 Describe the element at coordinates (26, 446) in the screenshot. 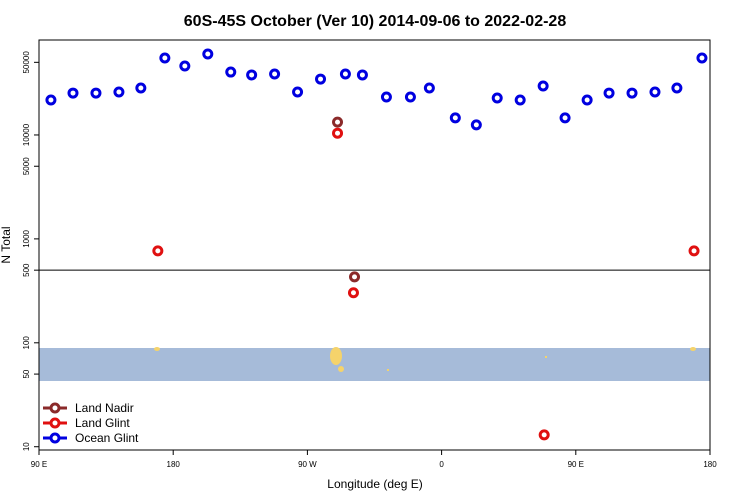

I see `y-tick-label: 10` at that location.